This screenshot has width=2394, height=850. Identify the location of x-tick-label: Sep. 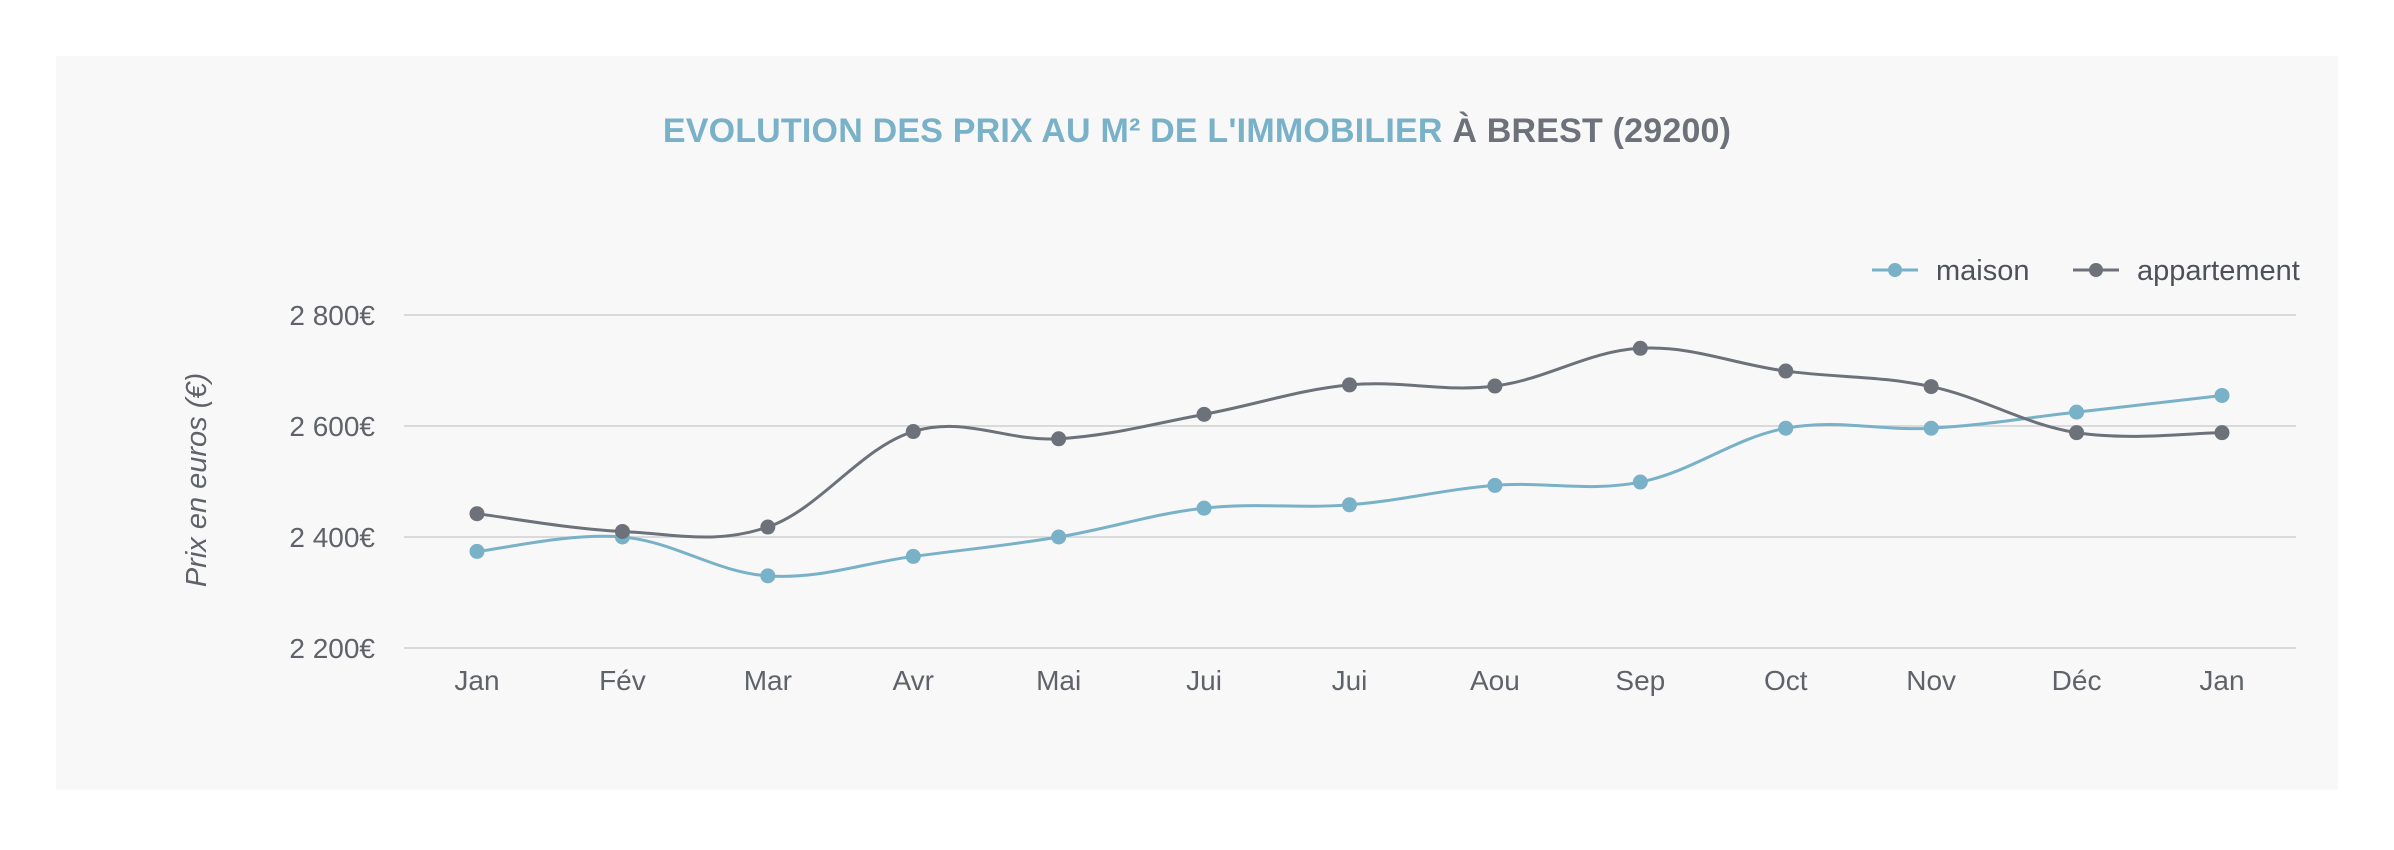
(1640, 680).